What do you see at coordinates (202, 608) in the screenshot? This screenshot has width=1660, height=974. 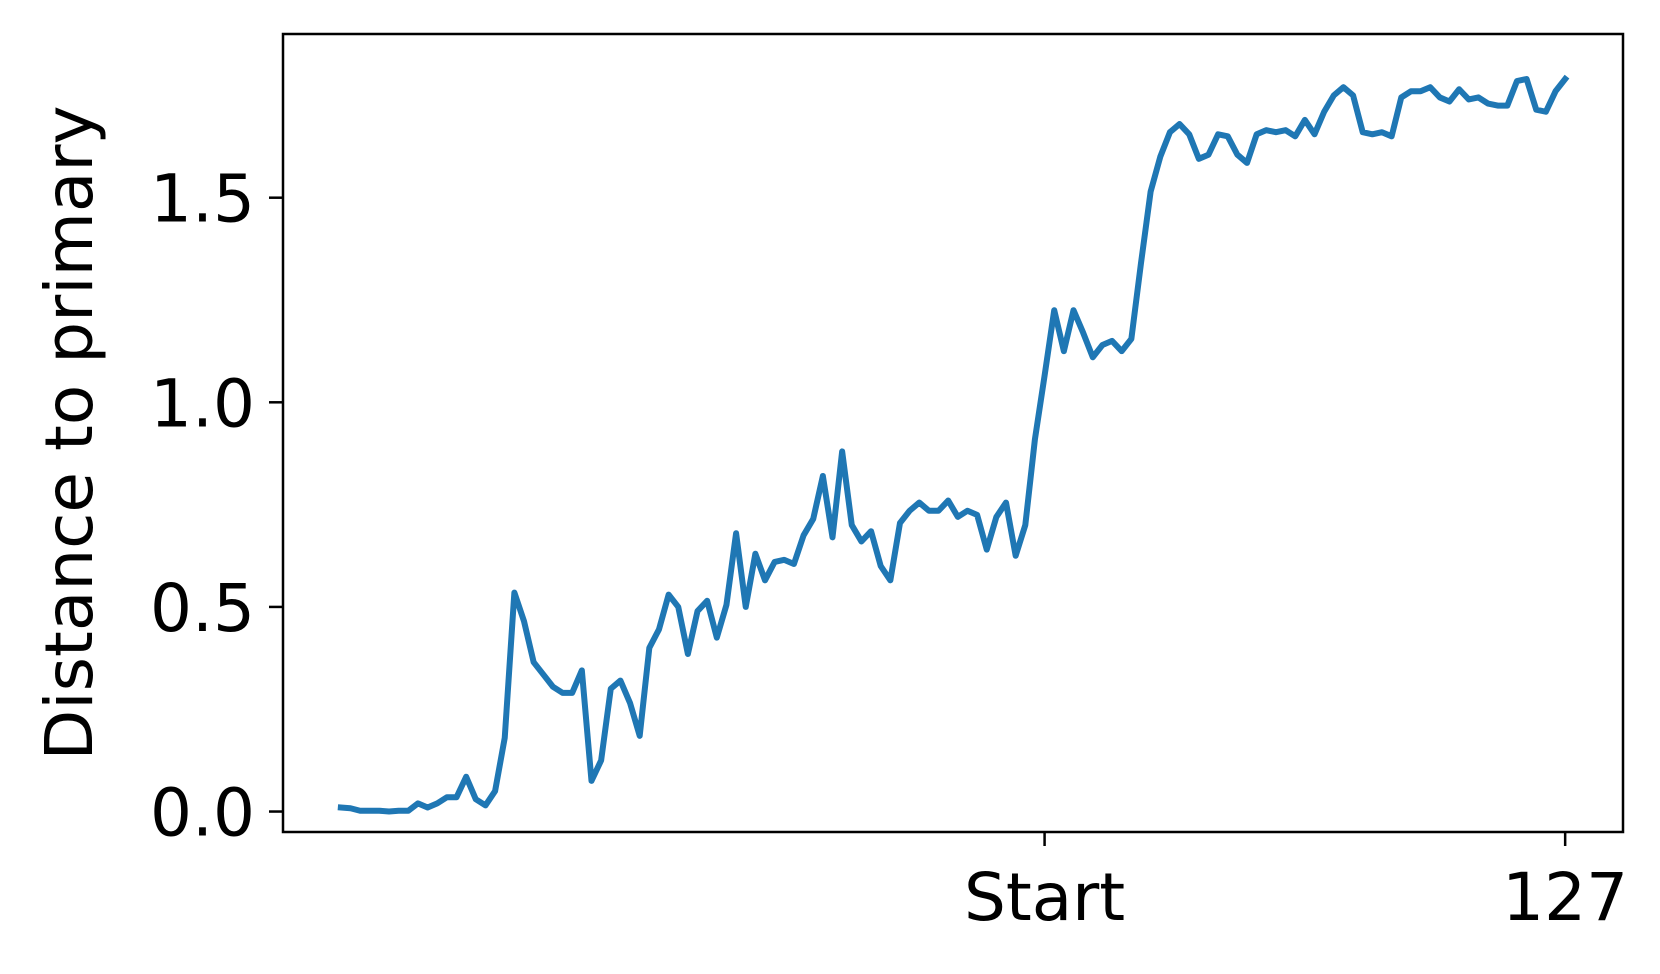 I see `y-tick-label-1: 0.5` at bounding box center [202, 608].